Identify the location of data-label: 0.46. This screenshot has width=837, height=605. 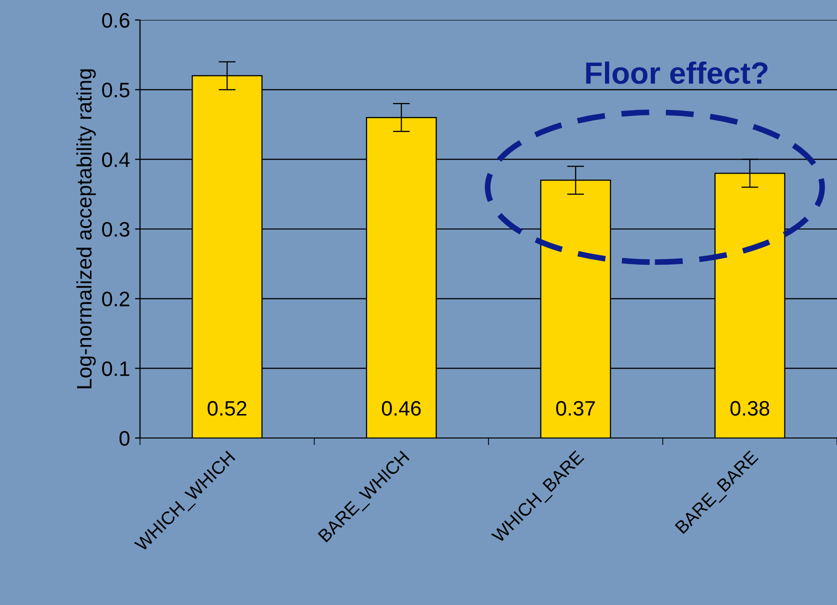
(401, 408).